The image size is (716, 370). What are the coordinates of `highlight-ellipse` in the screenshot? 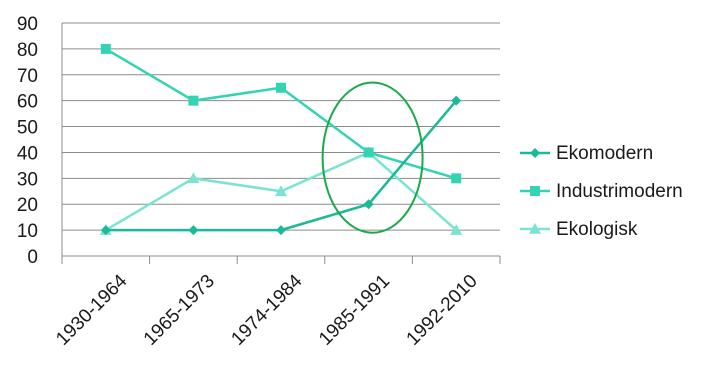 It's located at (372, 157).